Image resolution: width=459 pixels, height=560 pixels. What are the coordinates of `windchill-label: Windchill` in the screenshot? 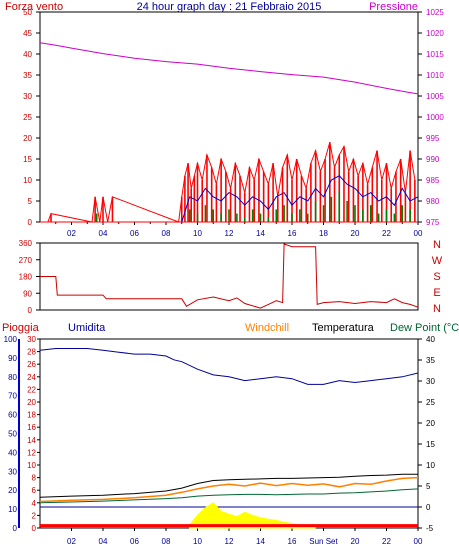 It's located at (267, 328).